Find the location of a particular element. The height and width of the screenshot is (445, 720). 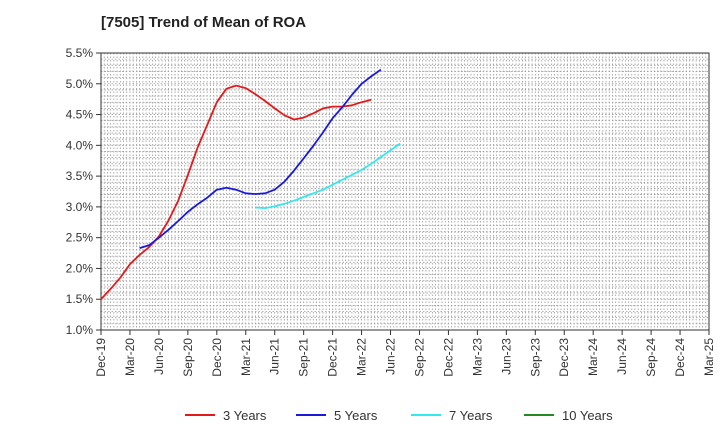

y-tick-label: 5.0% is located at coordinates (80, 84).